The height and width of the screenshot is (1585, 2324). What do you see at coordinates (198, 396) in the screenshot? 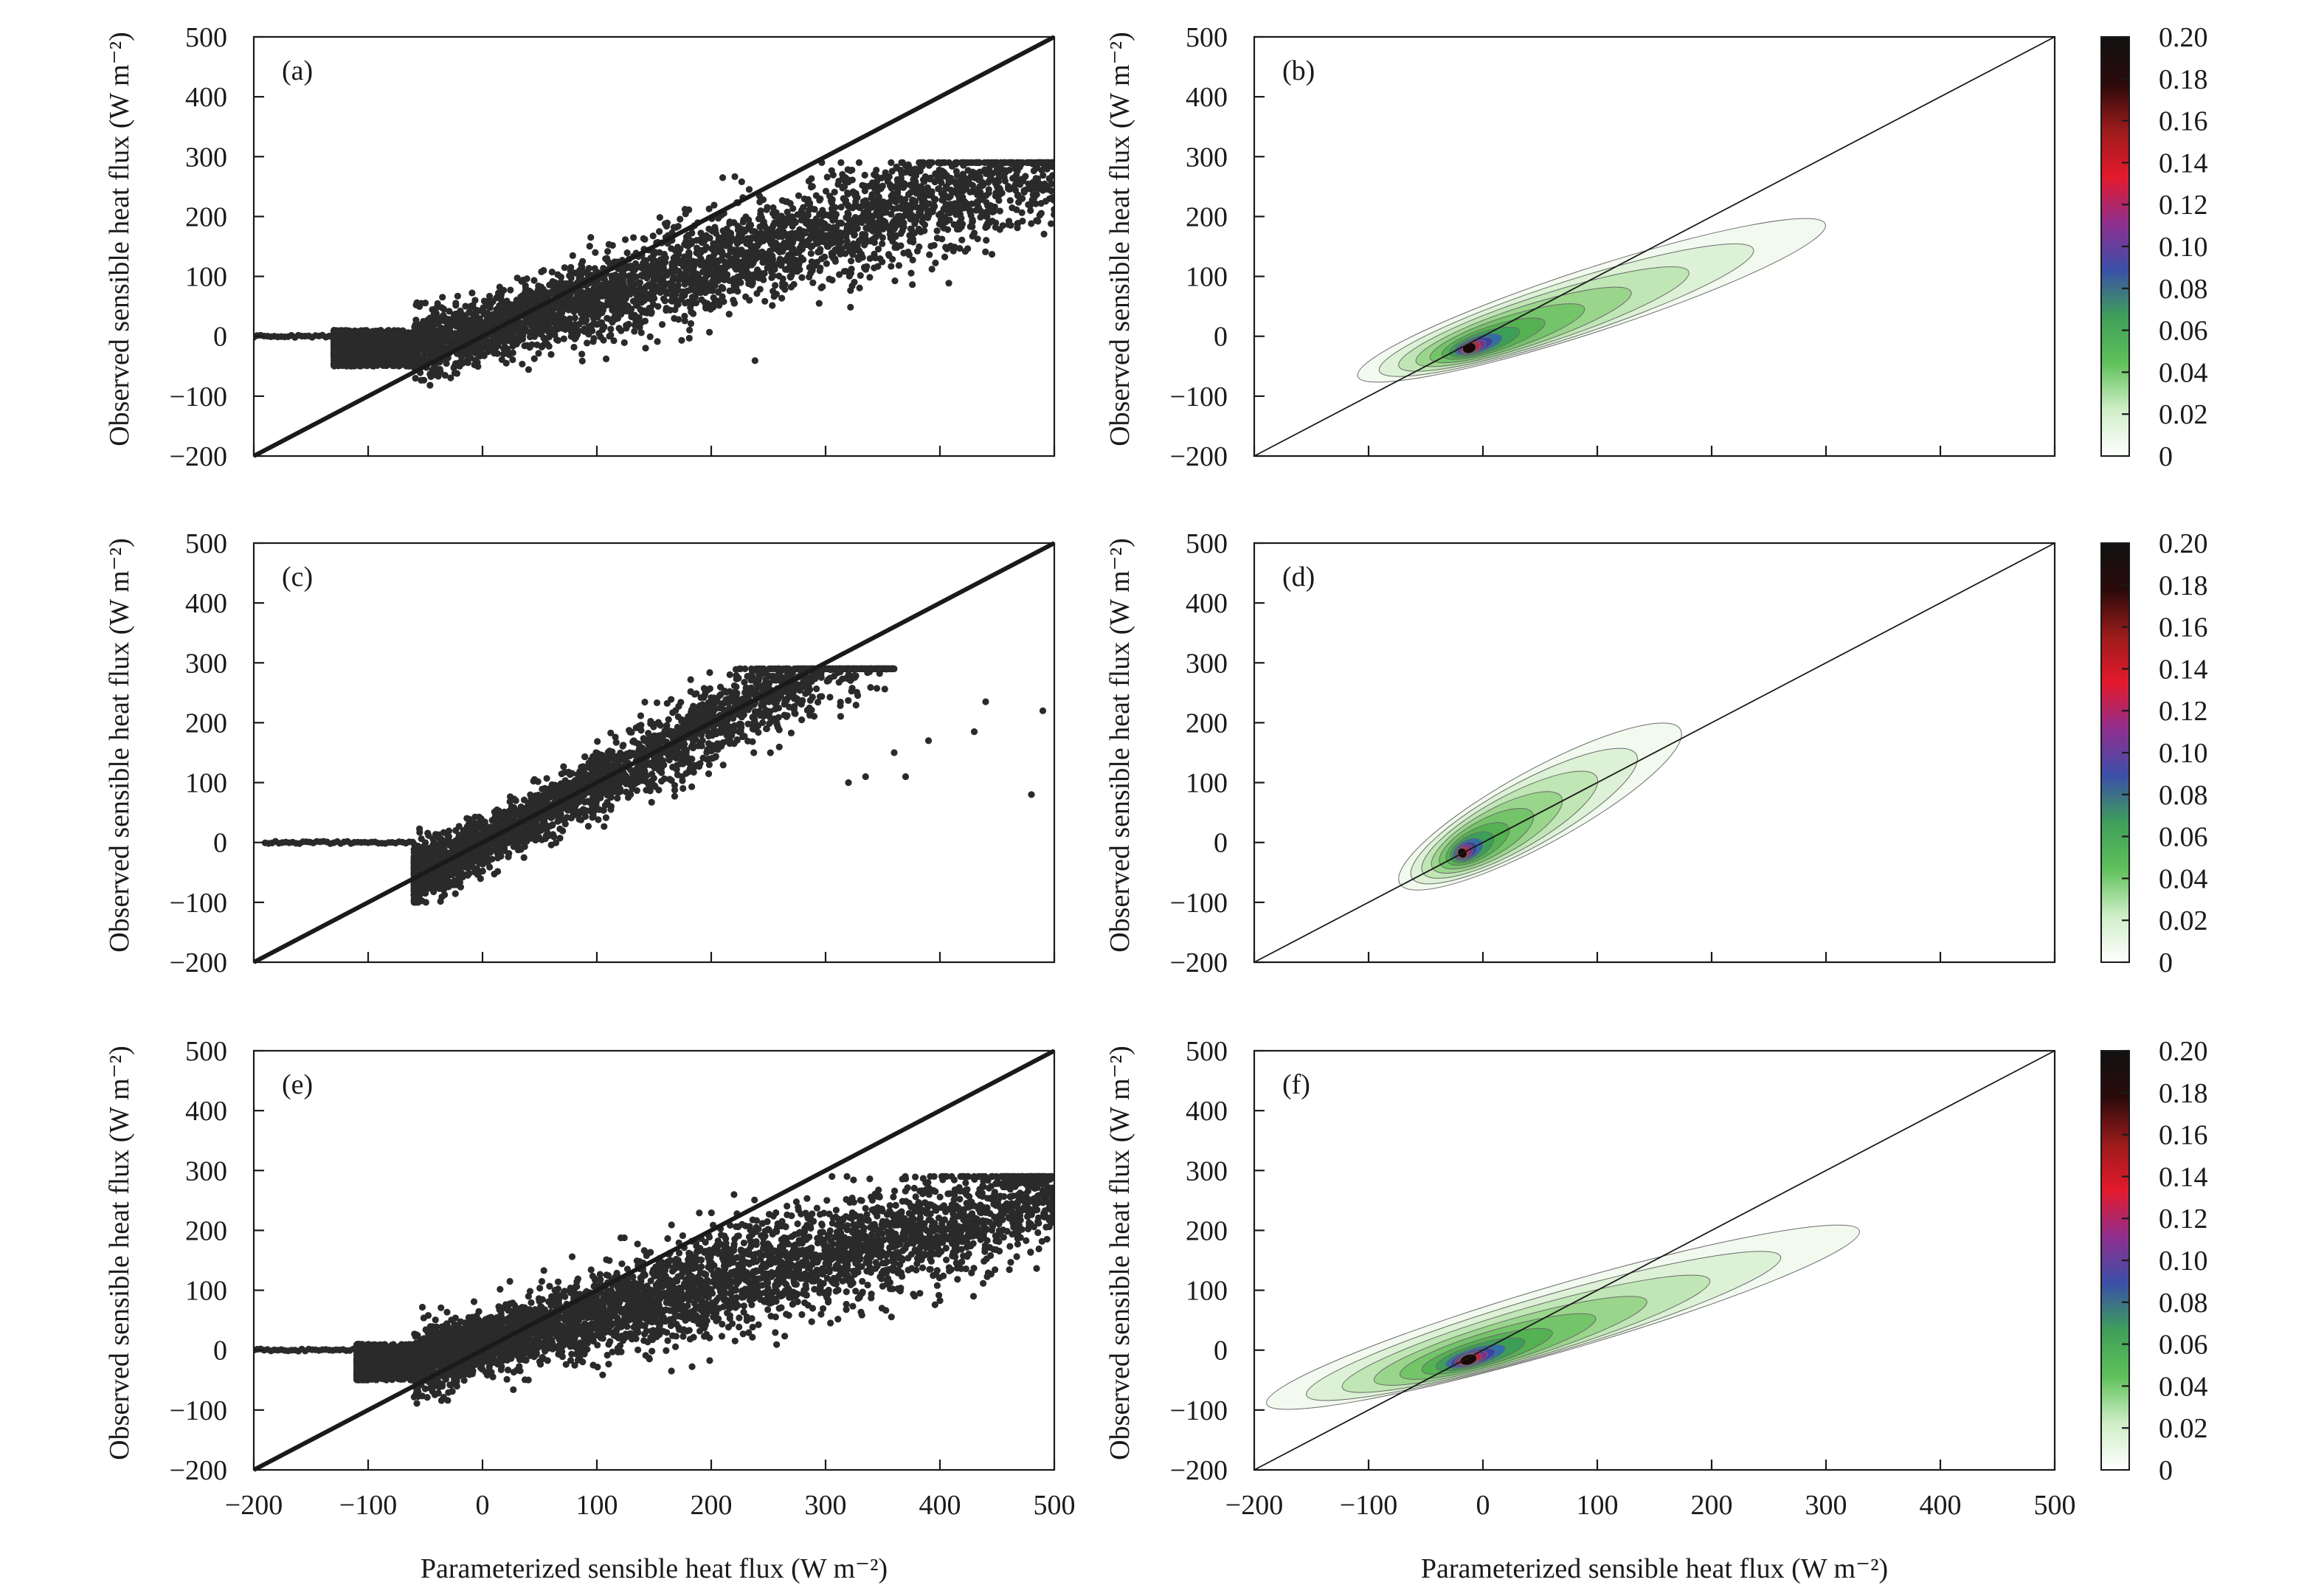
I see `y-tick-label: −100` at bounding box center [198, 396].